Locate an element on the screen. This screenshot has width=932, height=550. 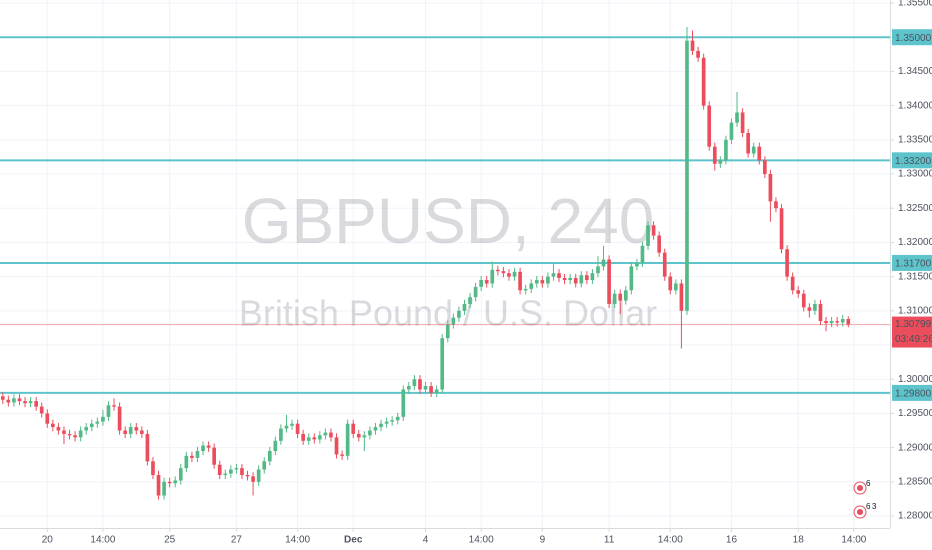
x-tick-label: Dec is located at coordinates (353, 540).